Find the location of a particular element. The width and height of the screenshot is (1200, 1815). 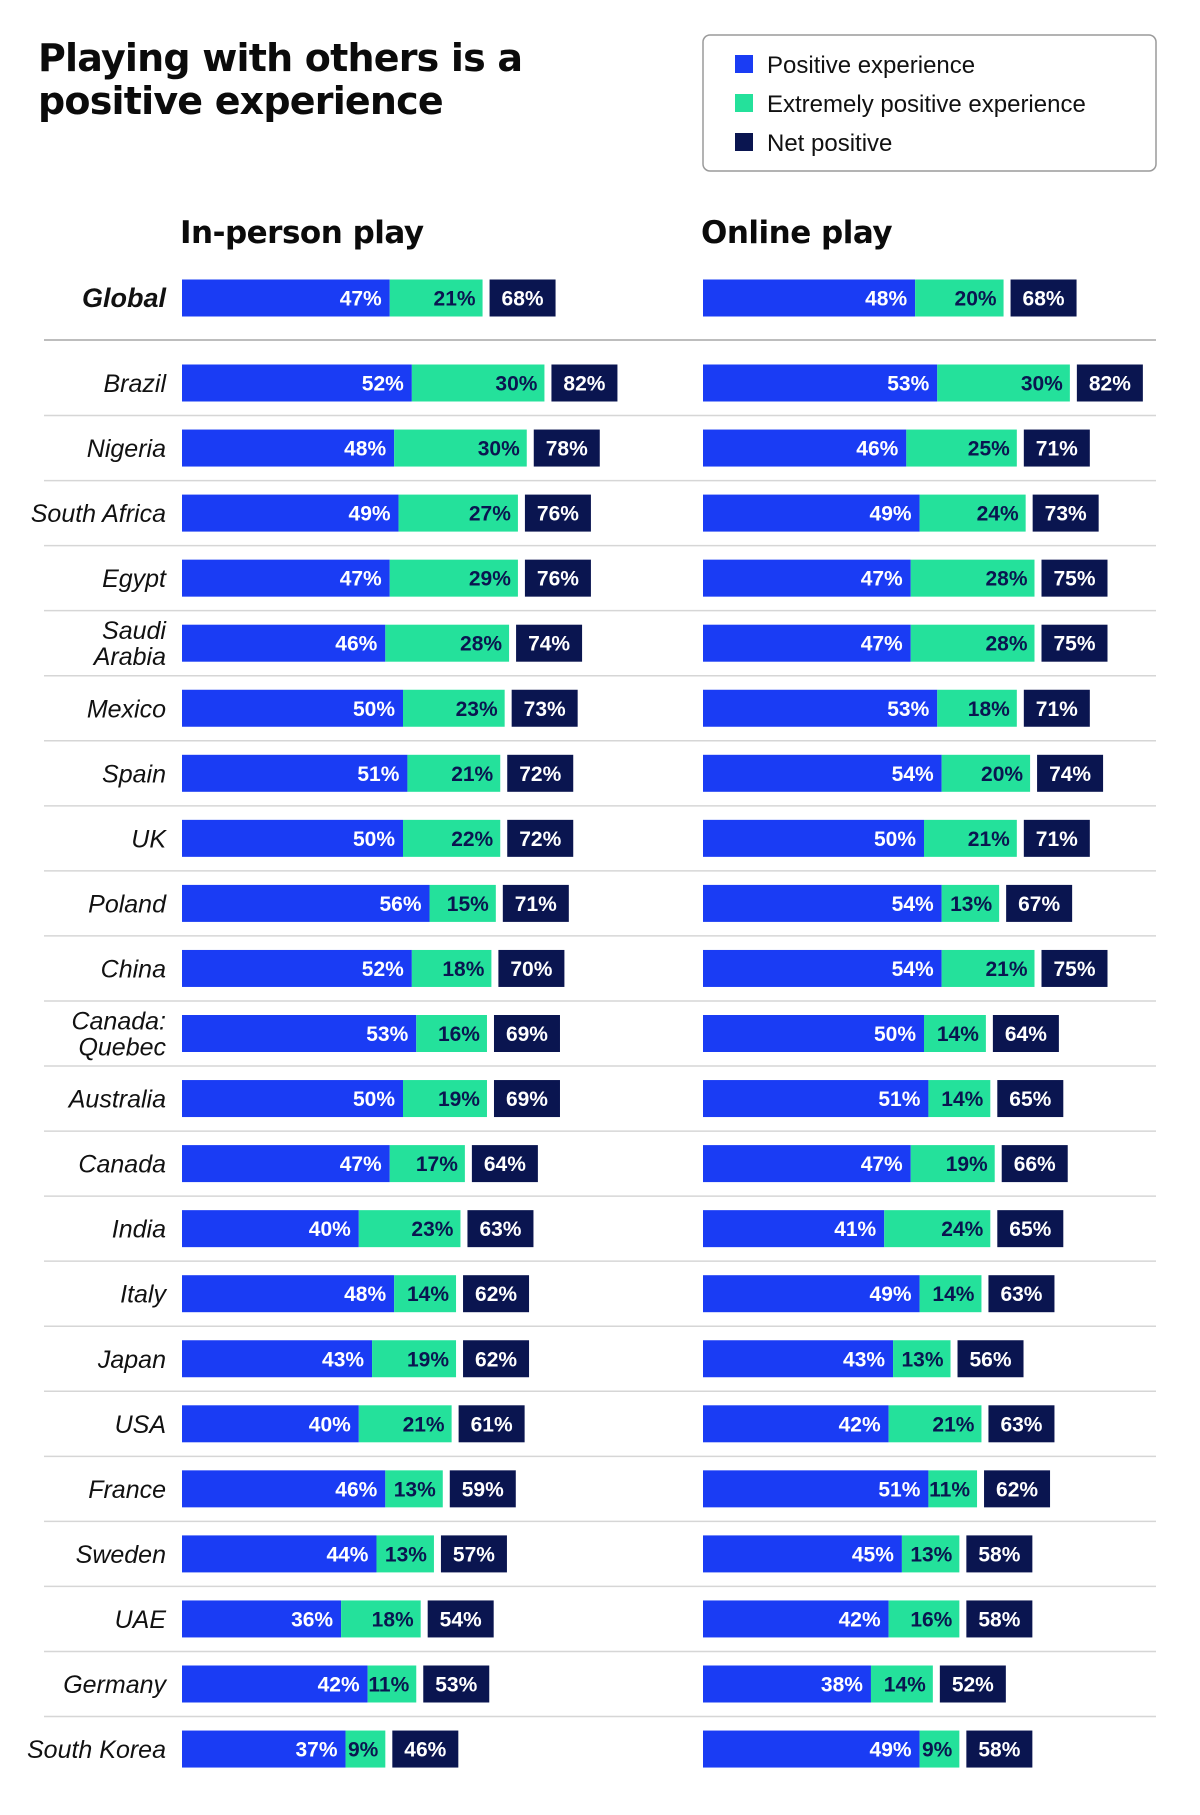

bar-online-net-italy is located at coordinates (1021, 1294).